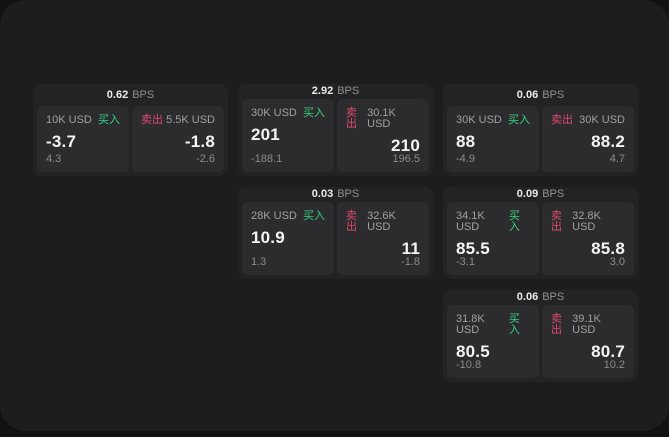  What do you see at coordinates (267, 159) in the screenshot?
I see `buy-change-value: -188.1` at bounding box center [267, 159].